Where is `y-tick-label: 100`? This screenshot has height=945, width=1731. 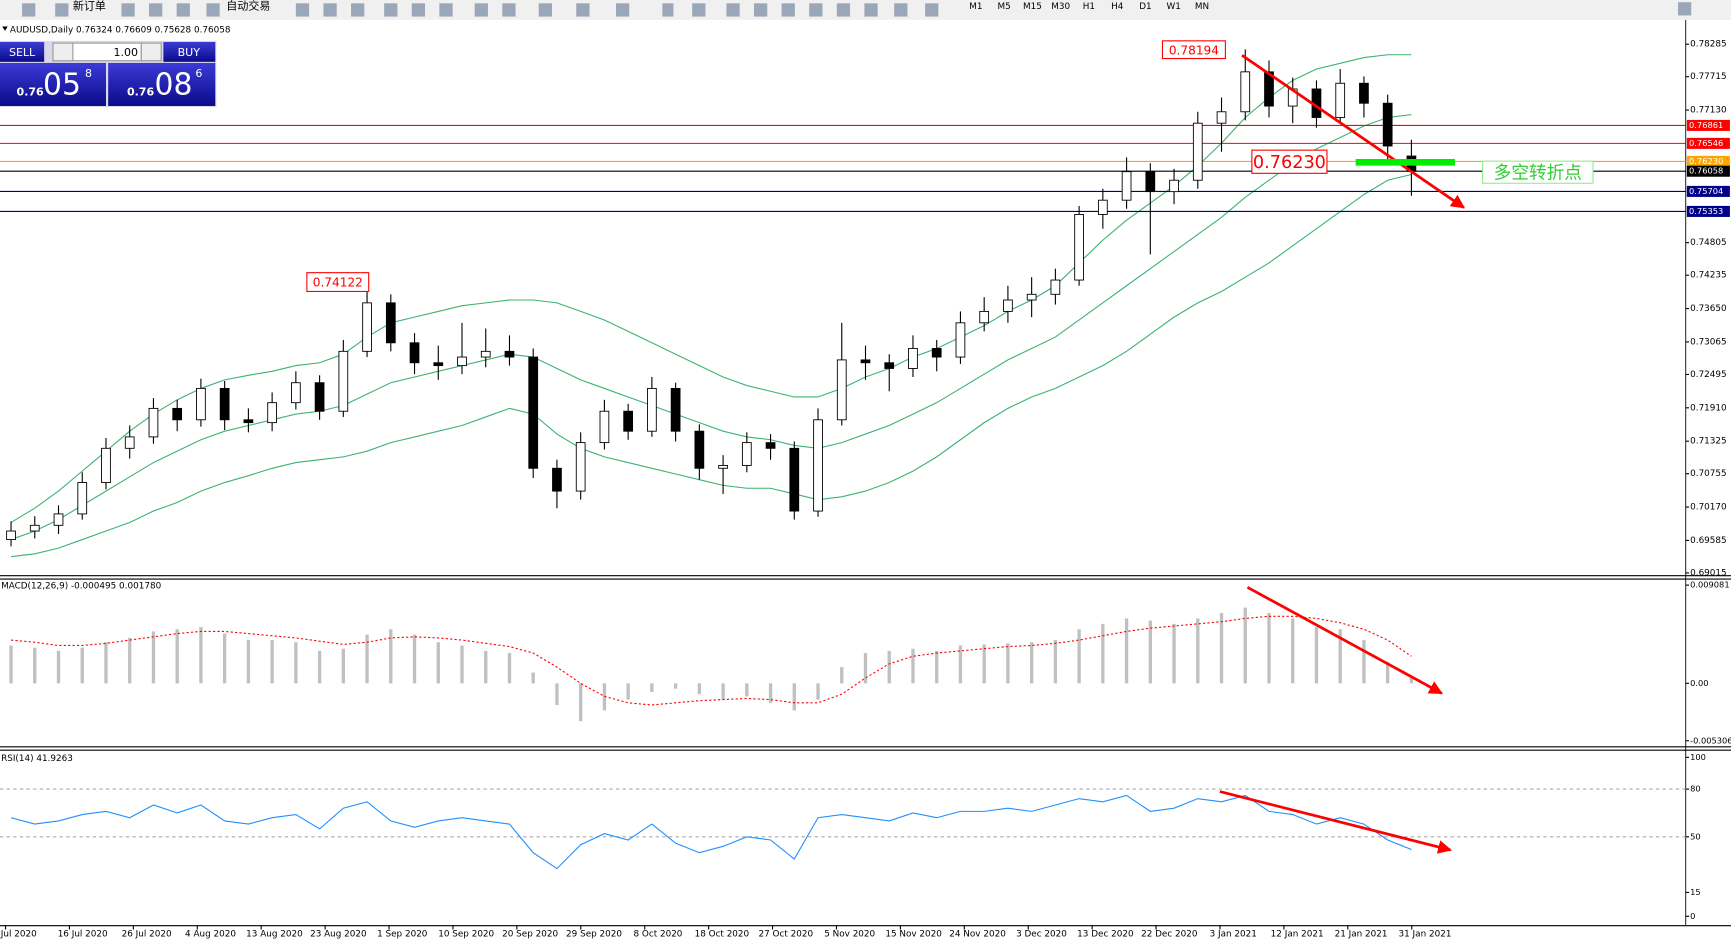
y-tick-label: 100 is located at coordinates (1698, 757).